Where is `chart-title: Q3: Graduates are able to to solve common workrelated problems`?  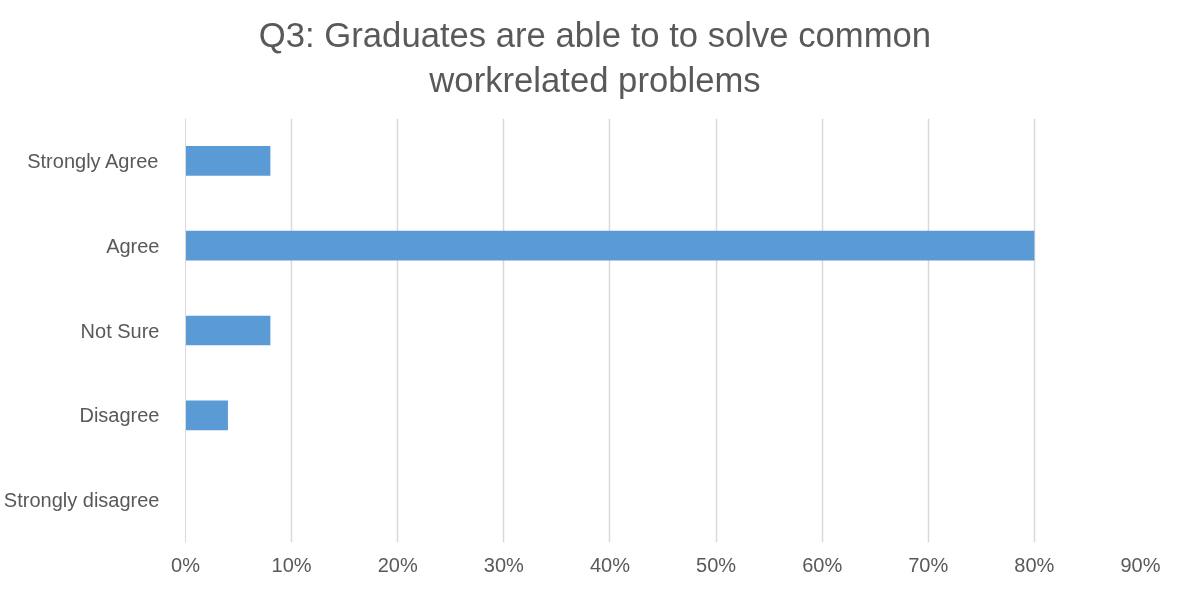 chart-title: Q3: Graduates are able to to solve common workrelated problems is located at coordinates (595, 58).